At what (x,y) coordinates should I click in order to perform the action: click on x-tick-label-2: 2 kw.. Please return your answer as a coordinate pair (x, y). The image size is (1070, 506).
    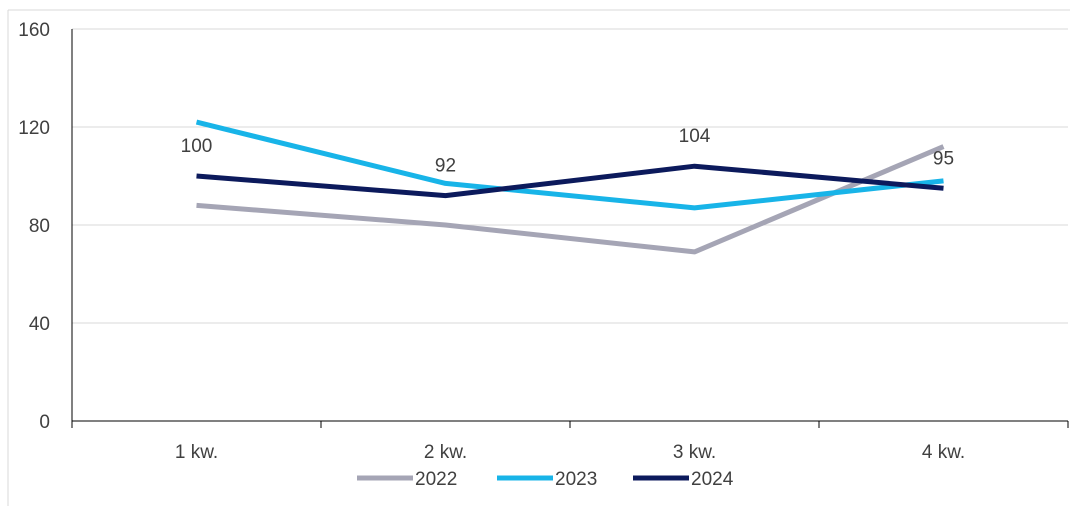
    Looking at the image, I should click on (445, 452).